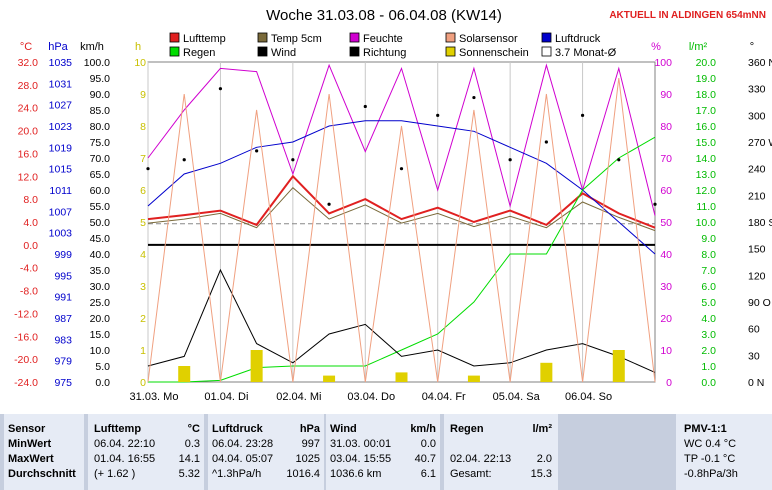 The height and width of the screenshot is (490, 772). Describe the element at coordinates (28, 132) in the screenshot. I see `celsius-tick-label: 20.0` at that location.